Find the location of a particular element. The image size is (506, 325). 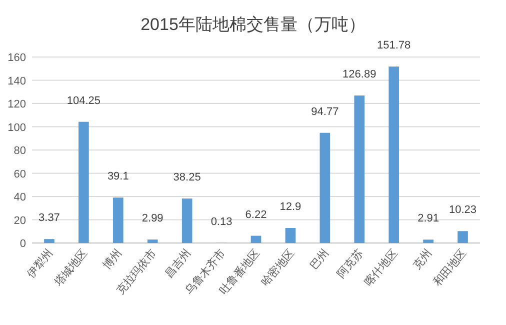

x-tick-label: 哈密地区 is located at coordinates (277, 267).